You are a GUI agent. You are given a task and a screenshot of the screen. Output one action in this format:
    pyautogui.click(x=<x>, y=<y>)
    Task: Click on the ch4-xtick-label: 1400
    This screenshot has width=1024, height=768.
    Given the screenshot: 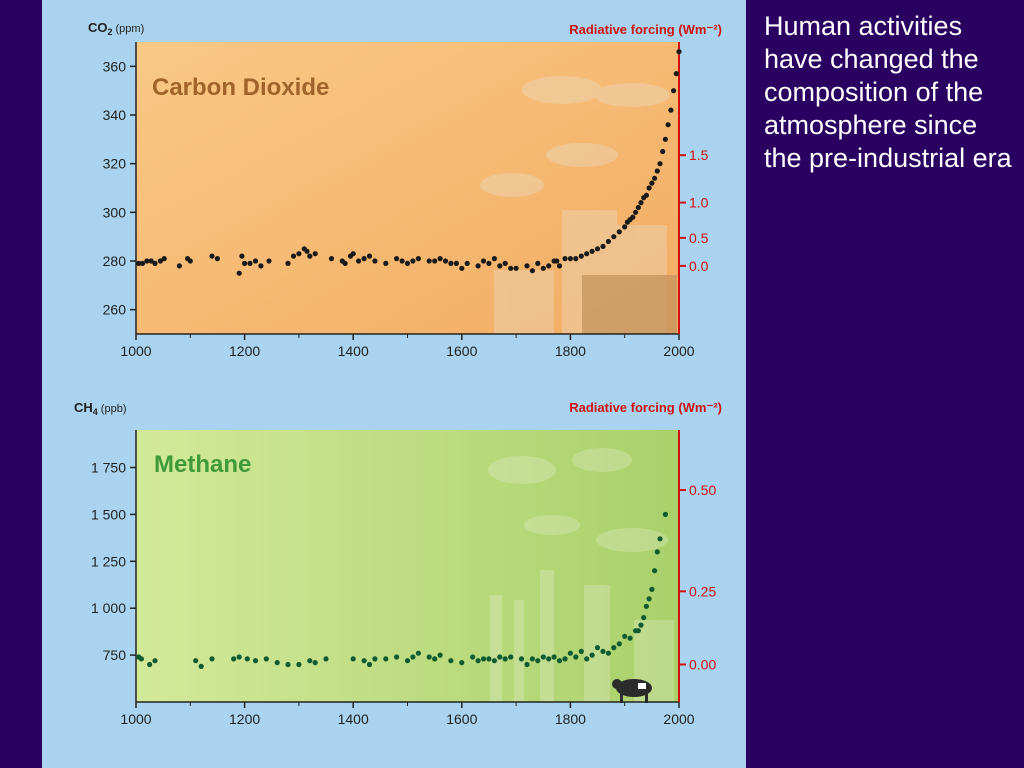 What is the action you would take?
    pyautogui.click(x=353, y=719)
    